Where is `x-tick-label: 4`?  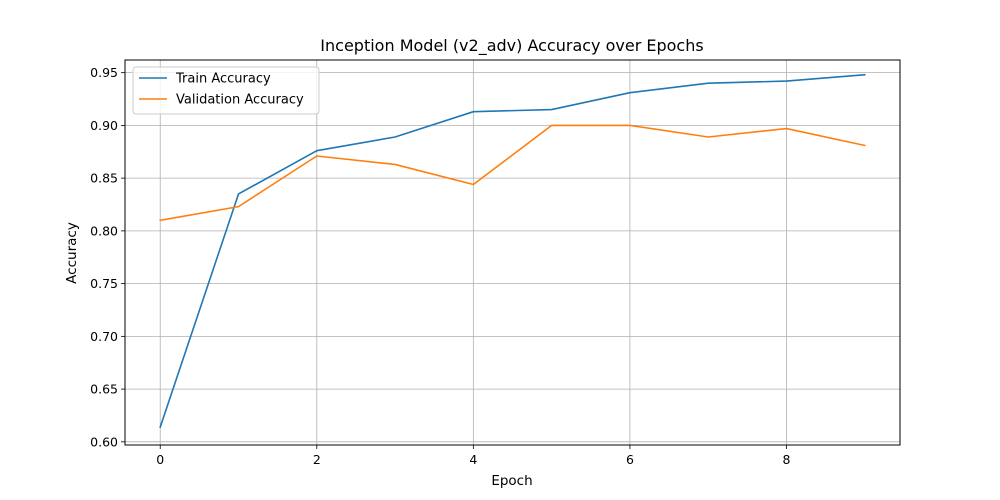
x-tick-label: 4 is located at coordinates (473, 459).